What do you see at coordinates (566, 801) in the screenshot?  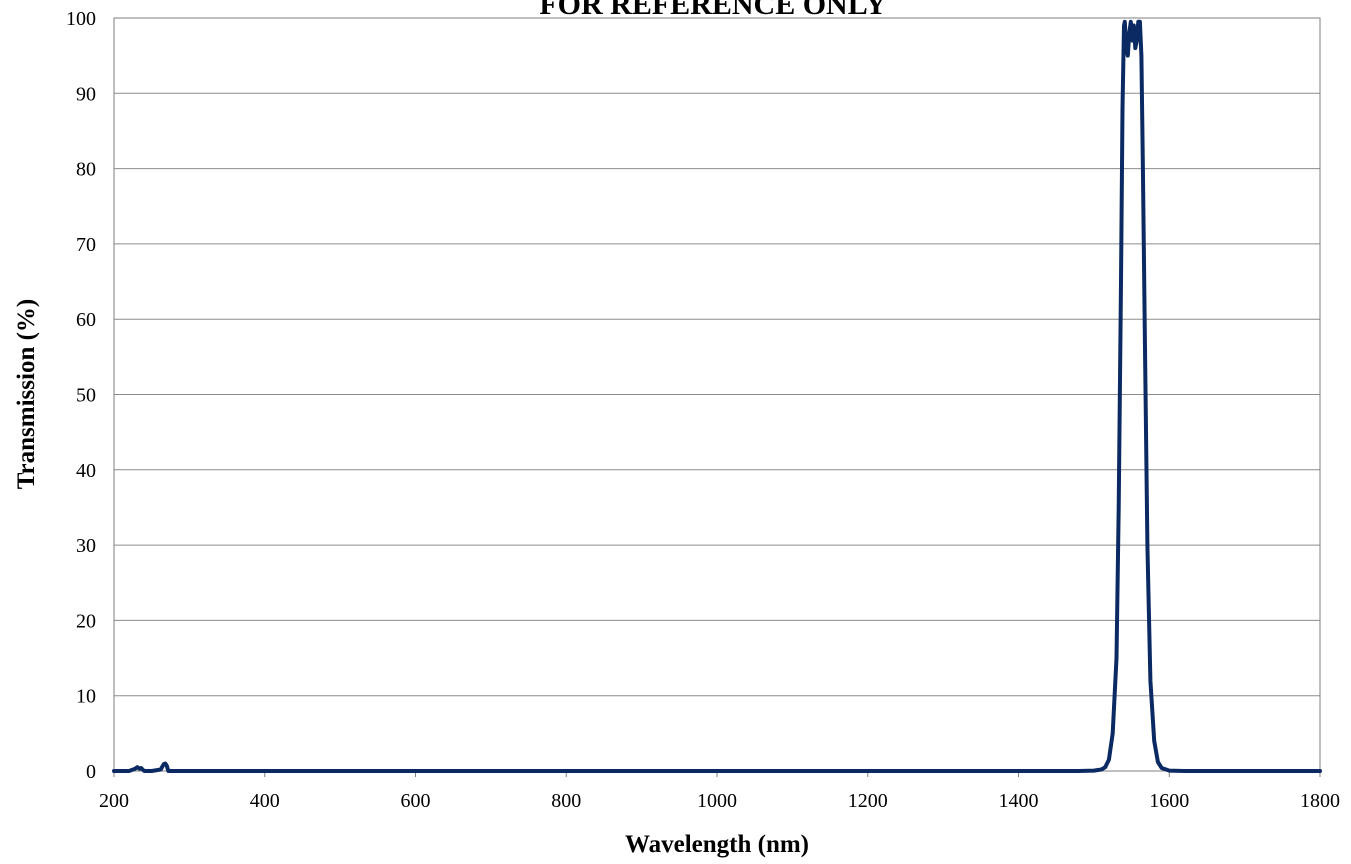 I see `x-tick-label: 800` at bounding box center [566, 801].